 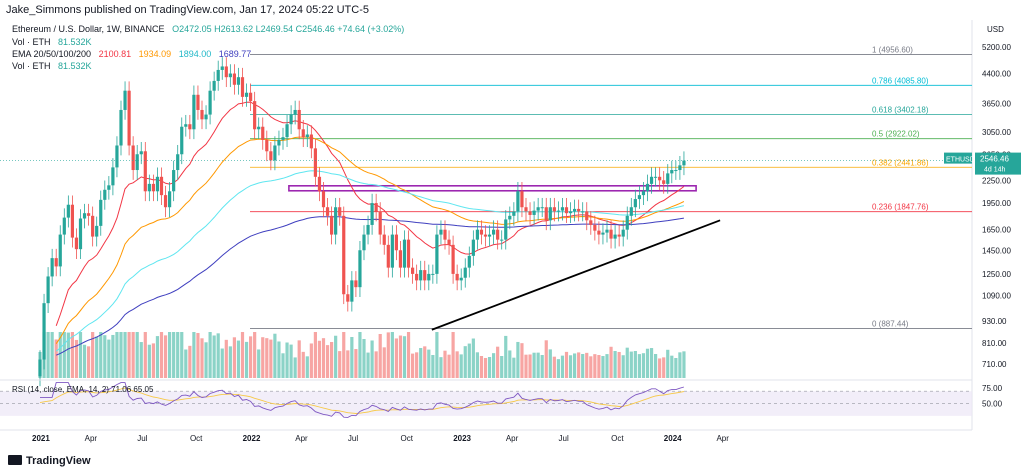 What do you see at coordinates (576, 275) in the screenshot?
I see `support-trendline` at bounding box center [576, 275].